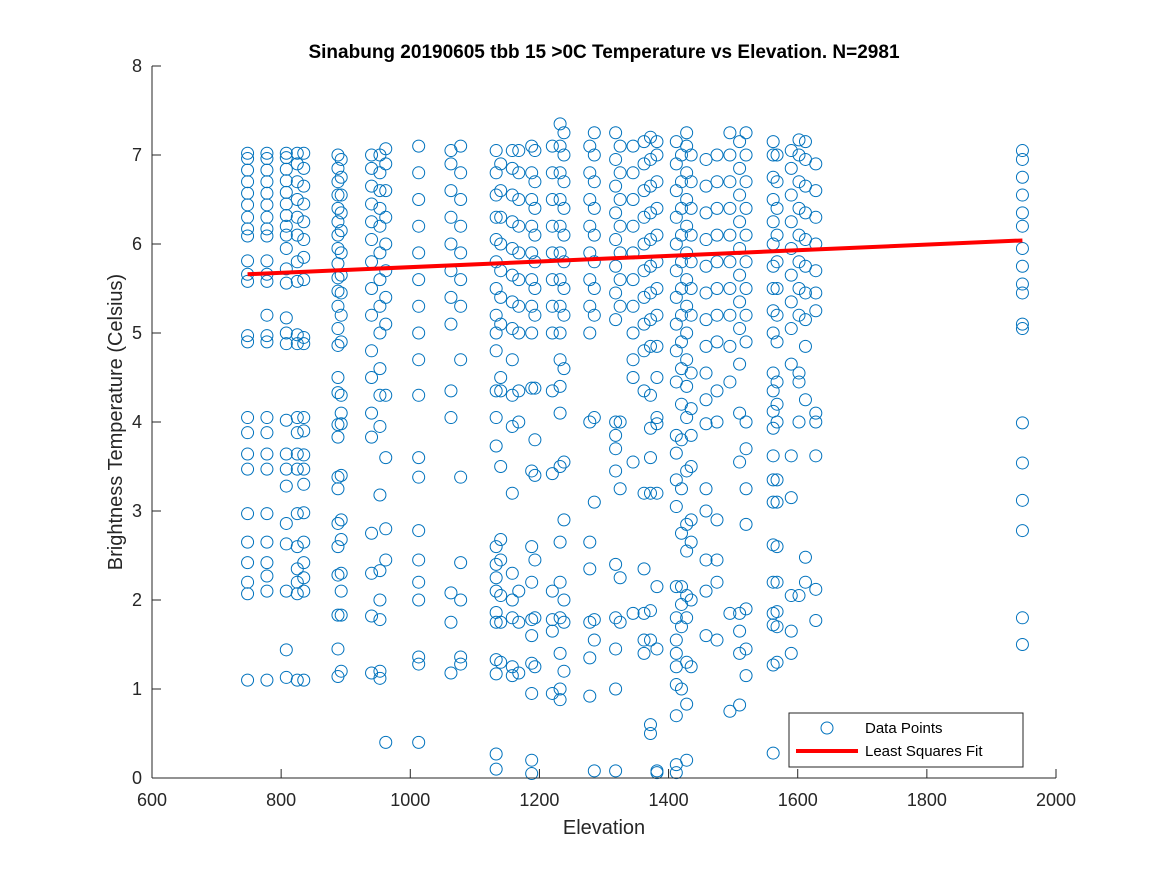 The image size is (1167, 875). I want to click on y-tick-label: 4, so click(137, 422).